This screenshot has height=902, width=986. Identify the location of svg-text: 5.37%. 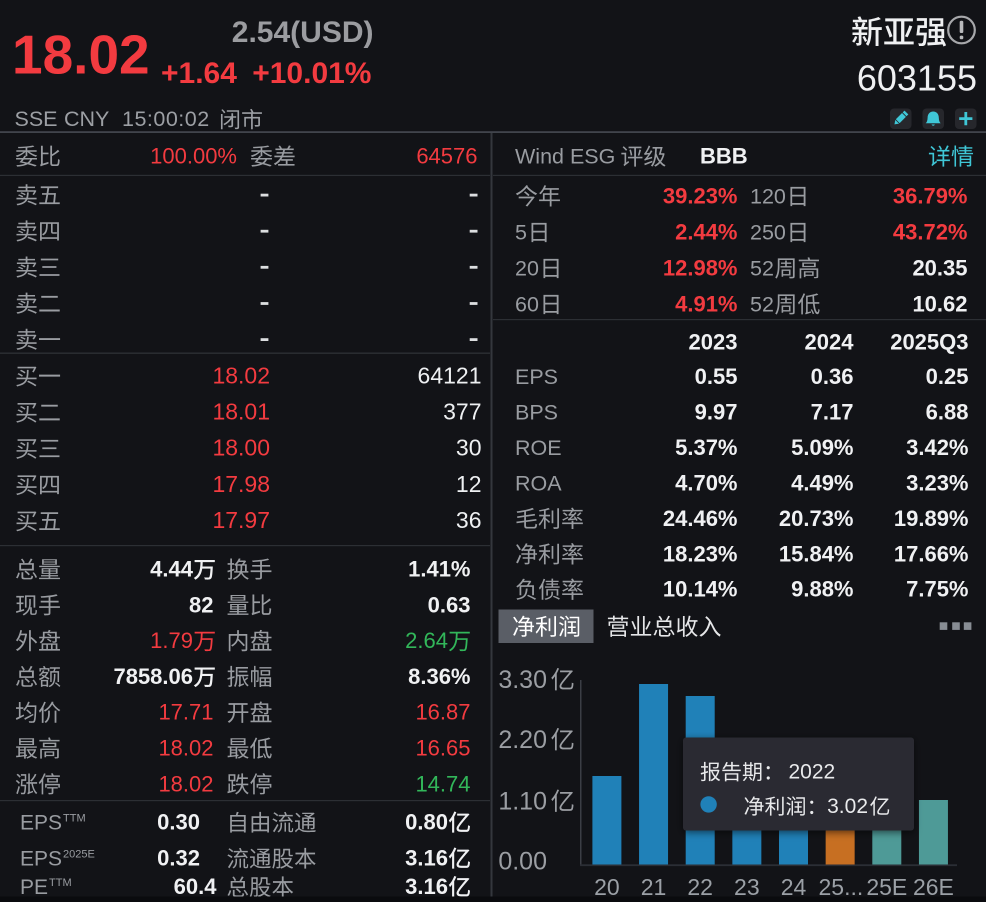
(706, 447).